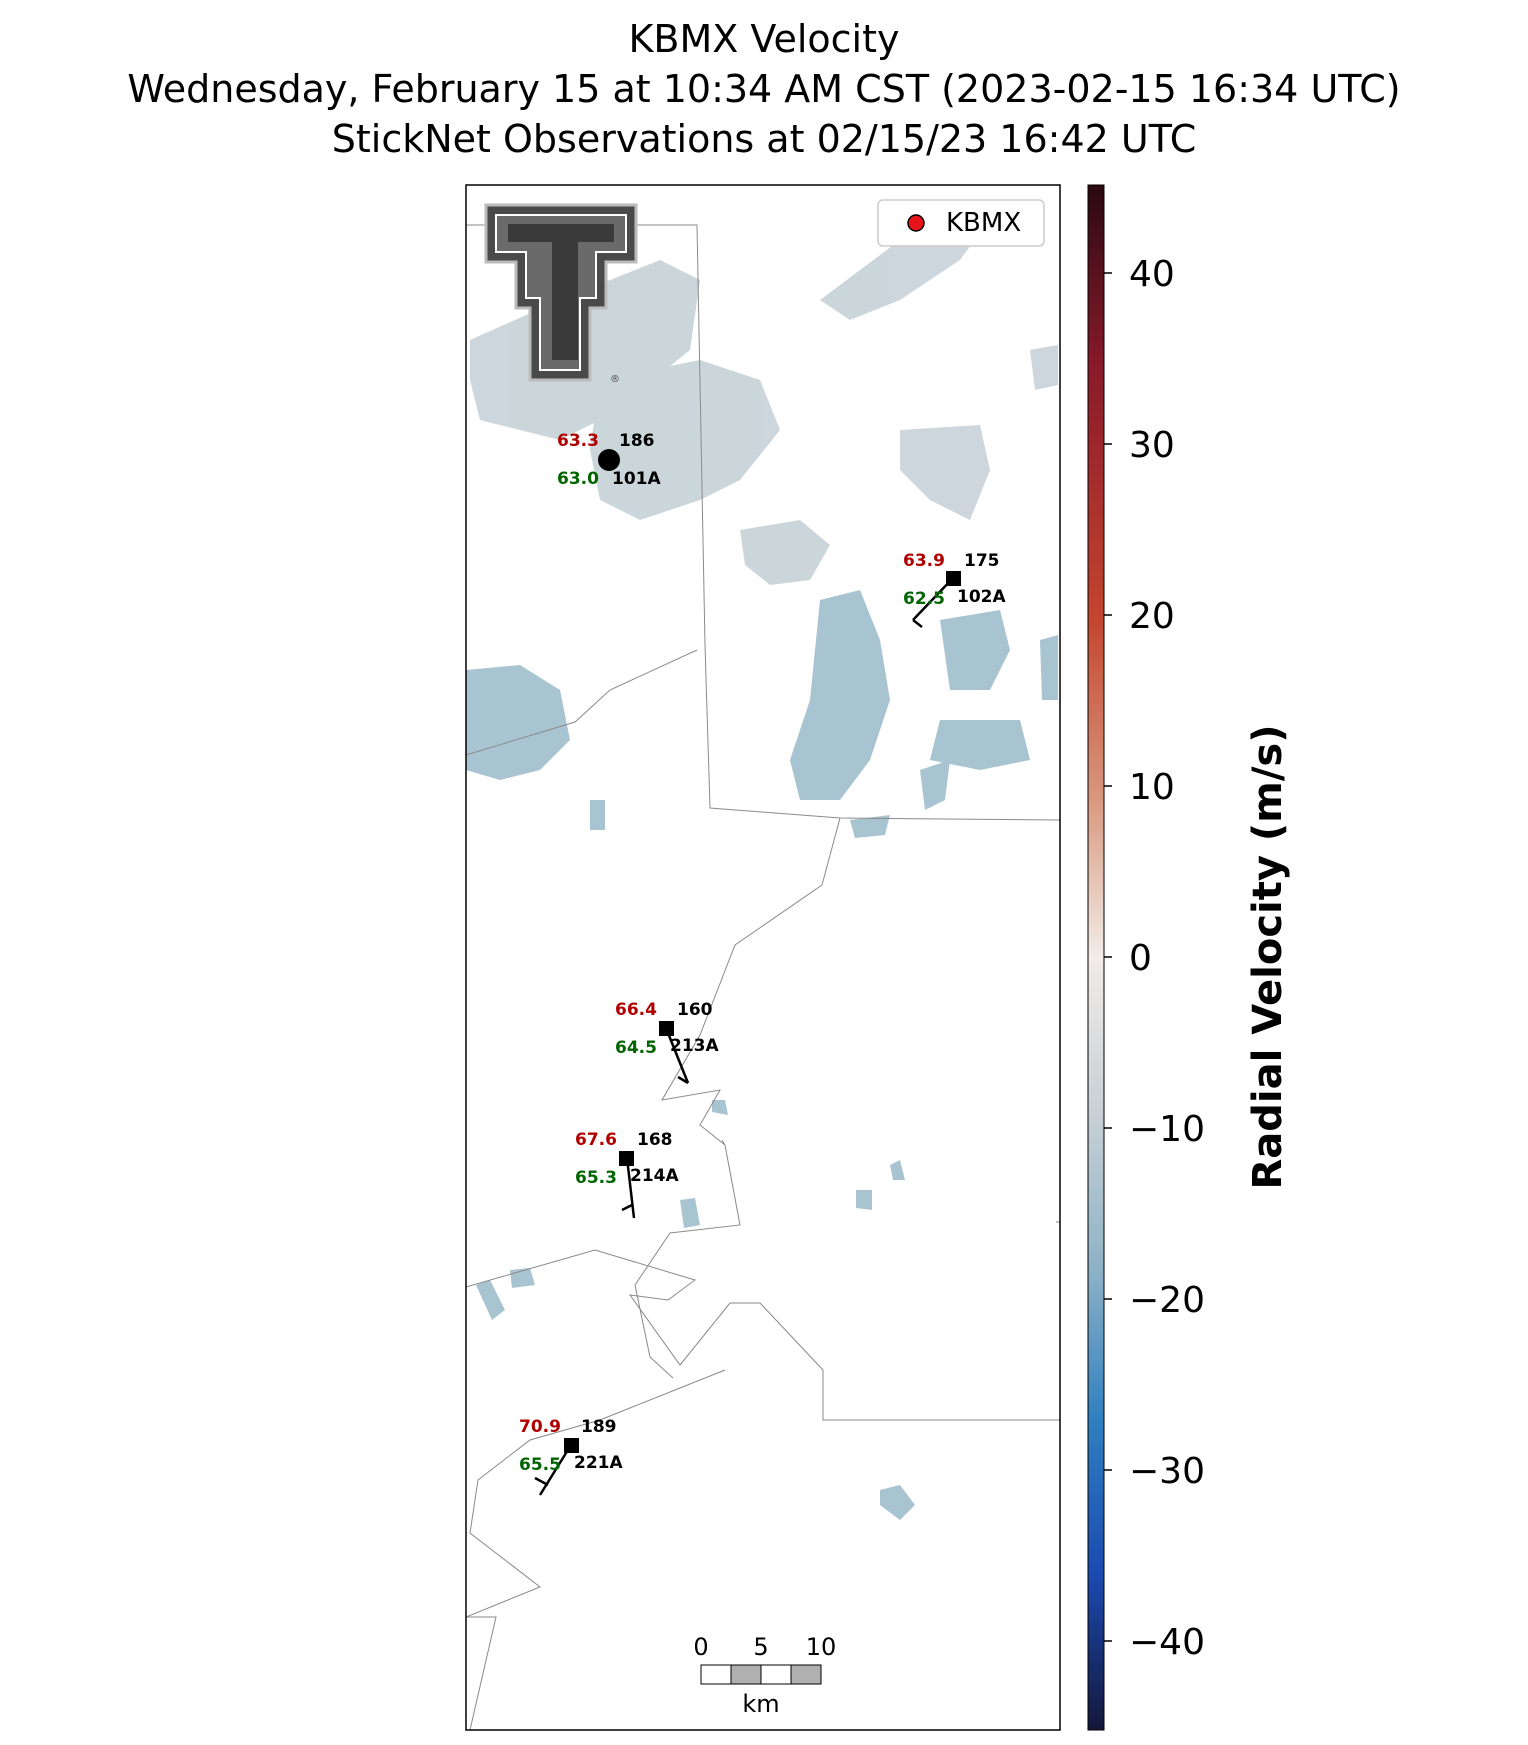  Describe the element at coordinates (578, 441) in the screenshot. I see `station-temperature: 63.3` at that location.